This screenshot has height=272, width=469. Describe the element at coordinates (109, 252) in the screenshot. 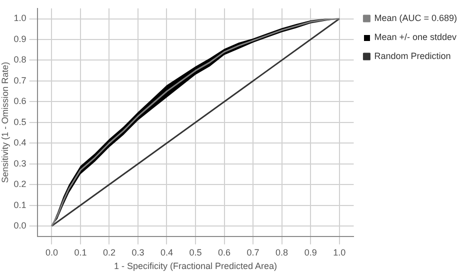

I see `x-tick-label: 0.2` at that location.